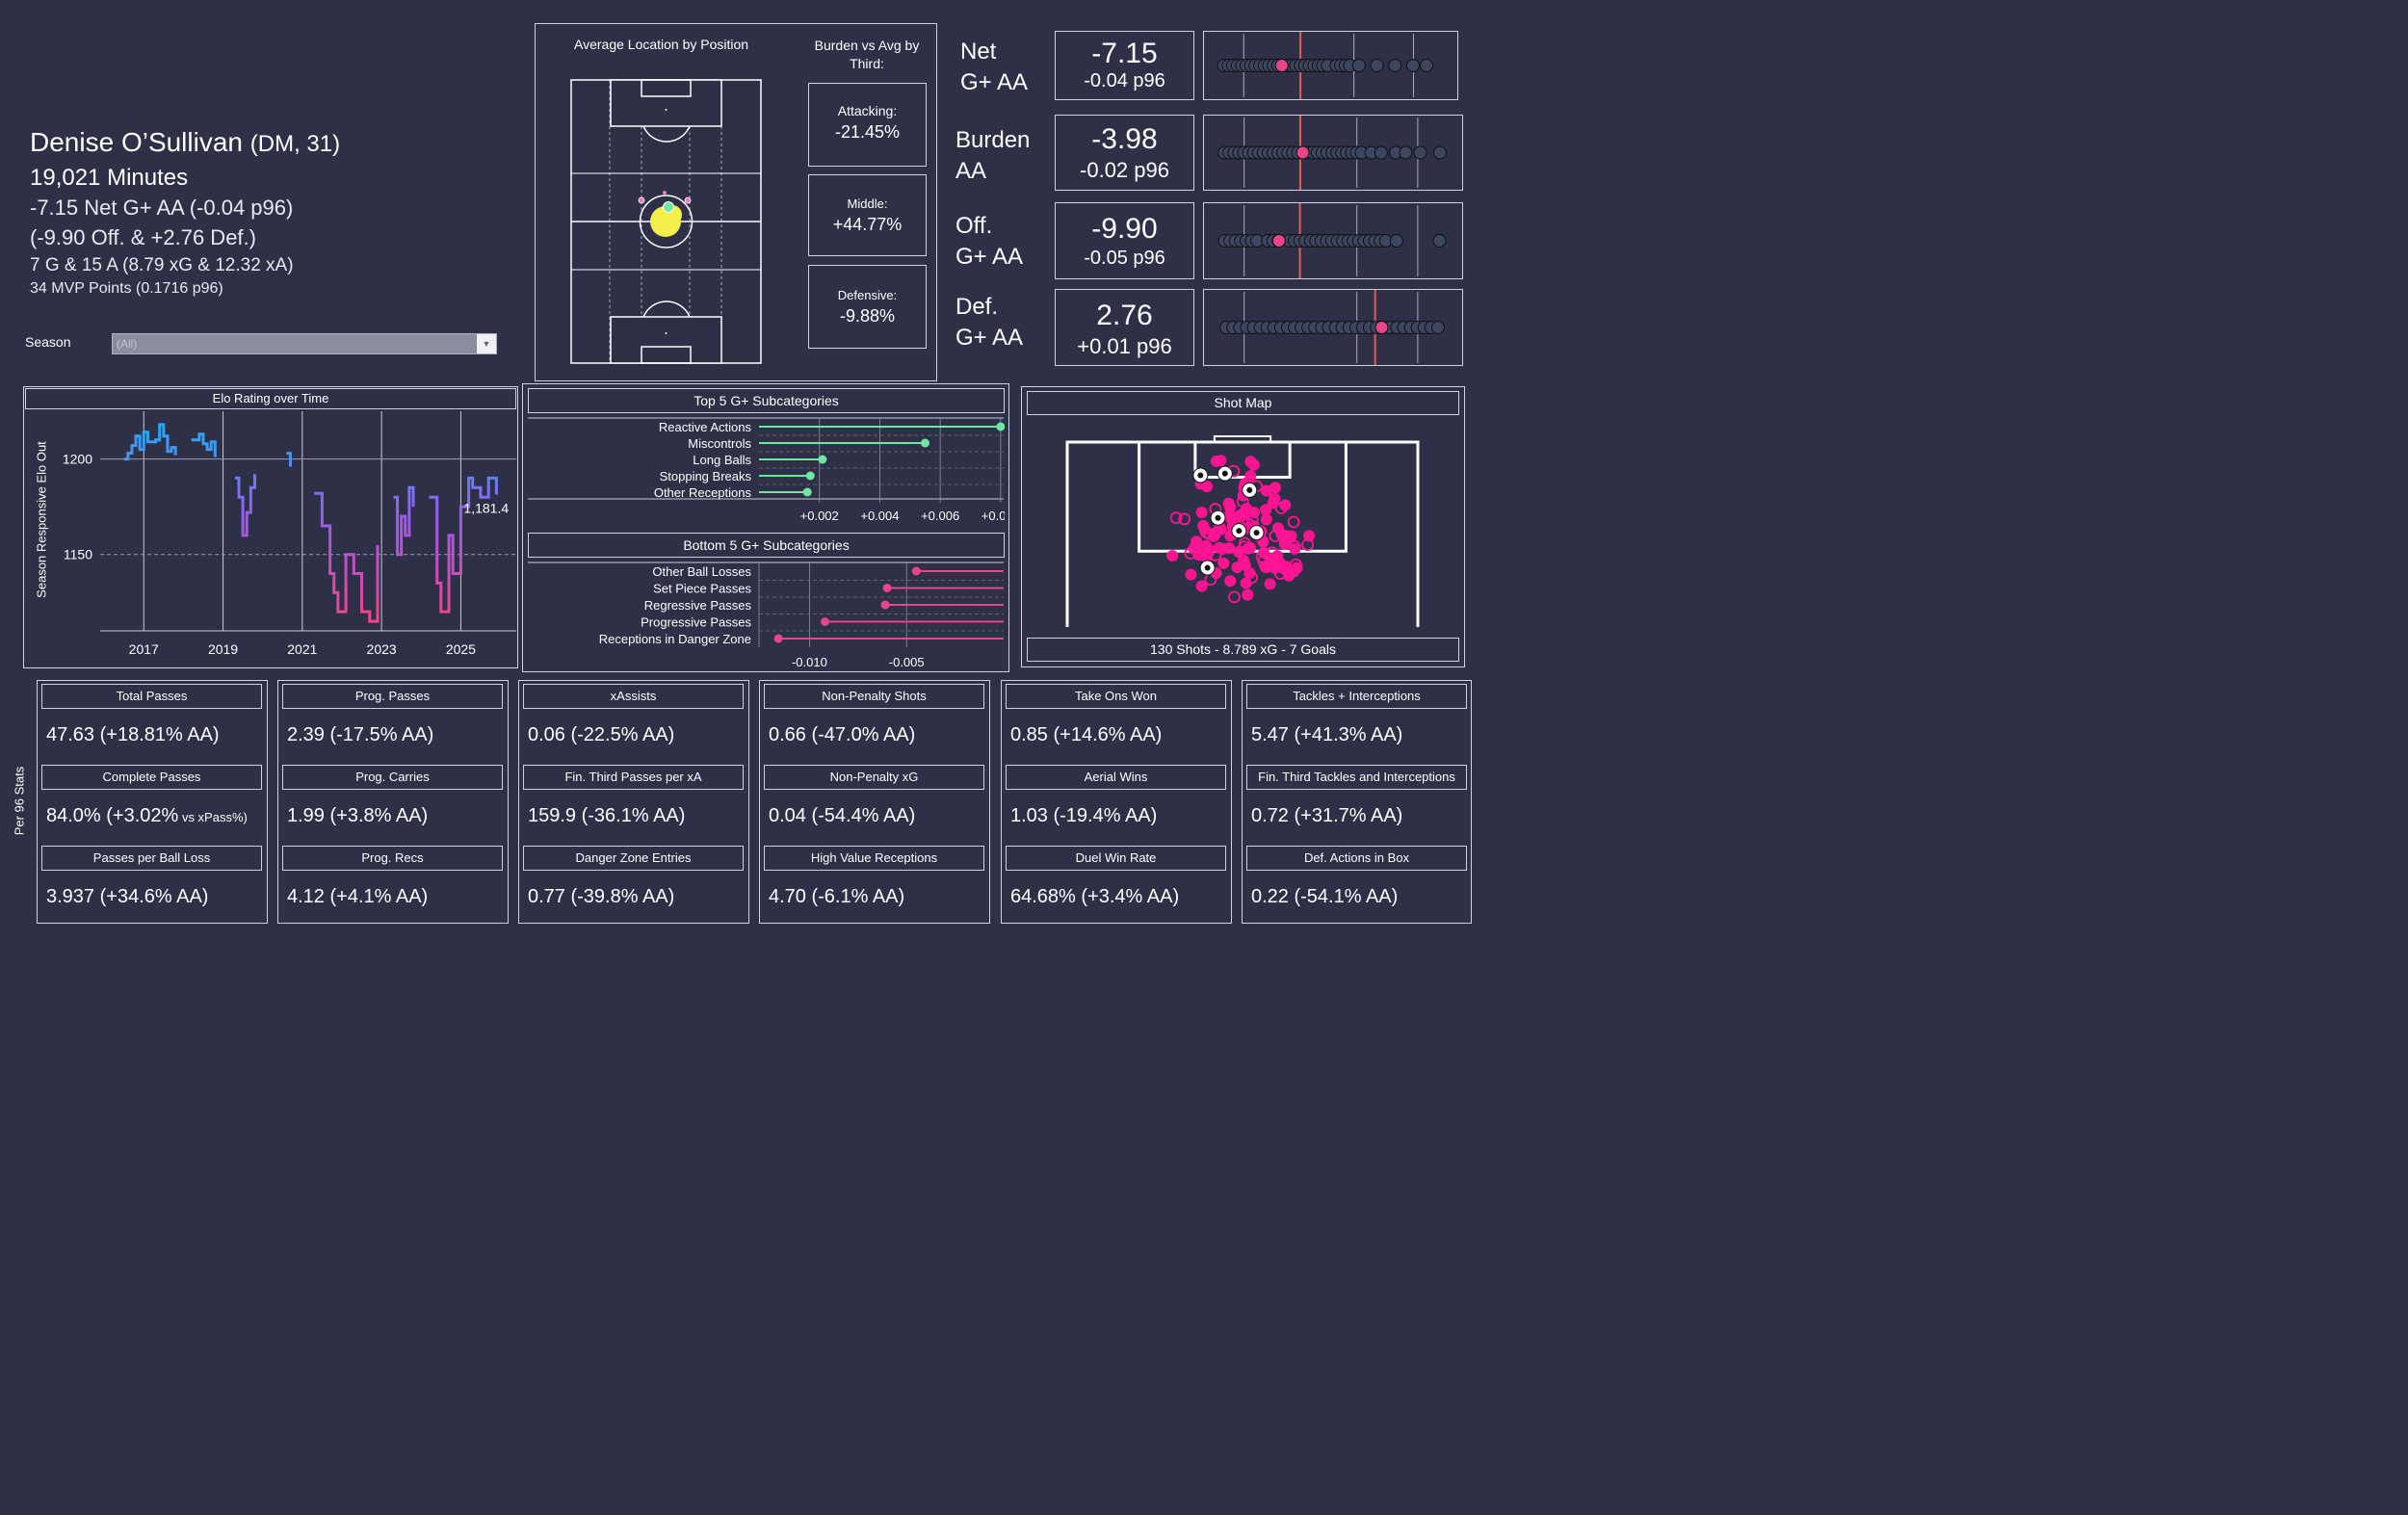  I want to click on metric-def-strip, so click(1333, 328).